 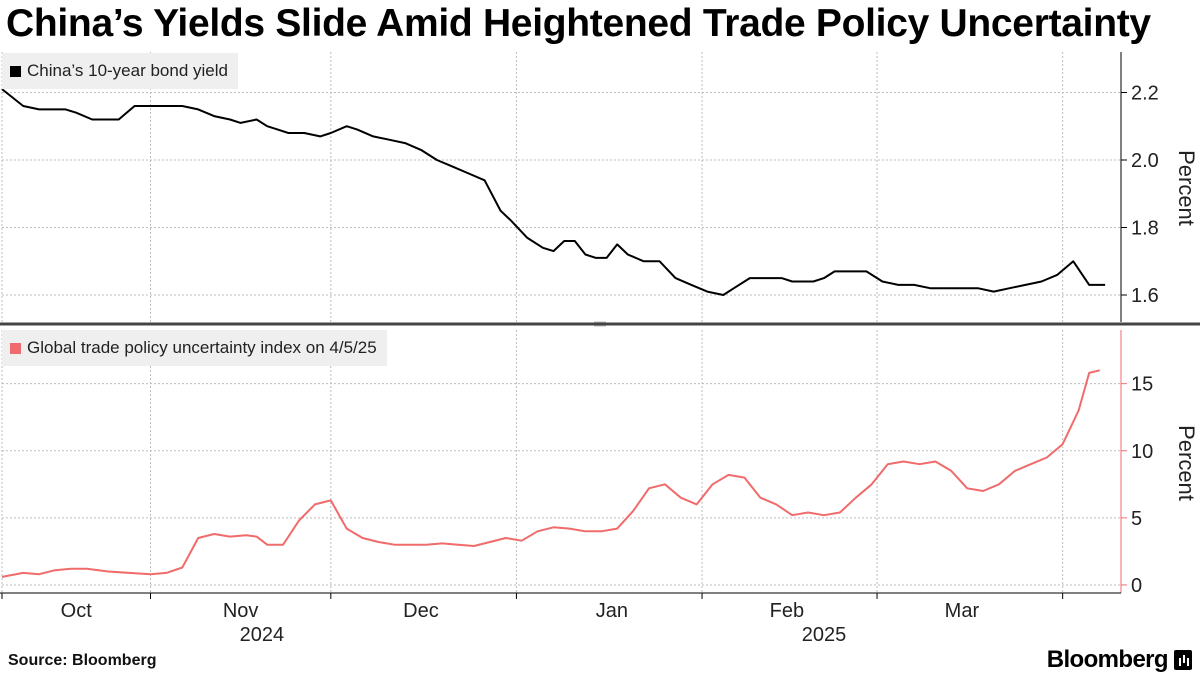 I want to click on y-tick-label: 2.2, so click(x=1145, y=94).